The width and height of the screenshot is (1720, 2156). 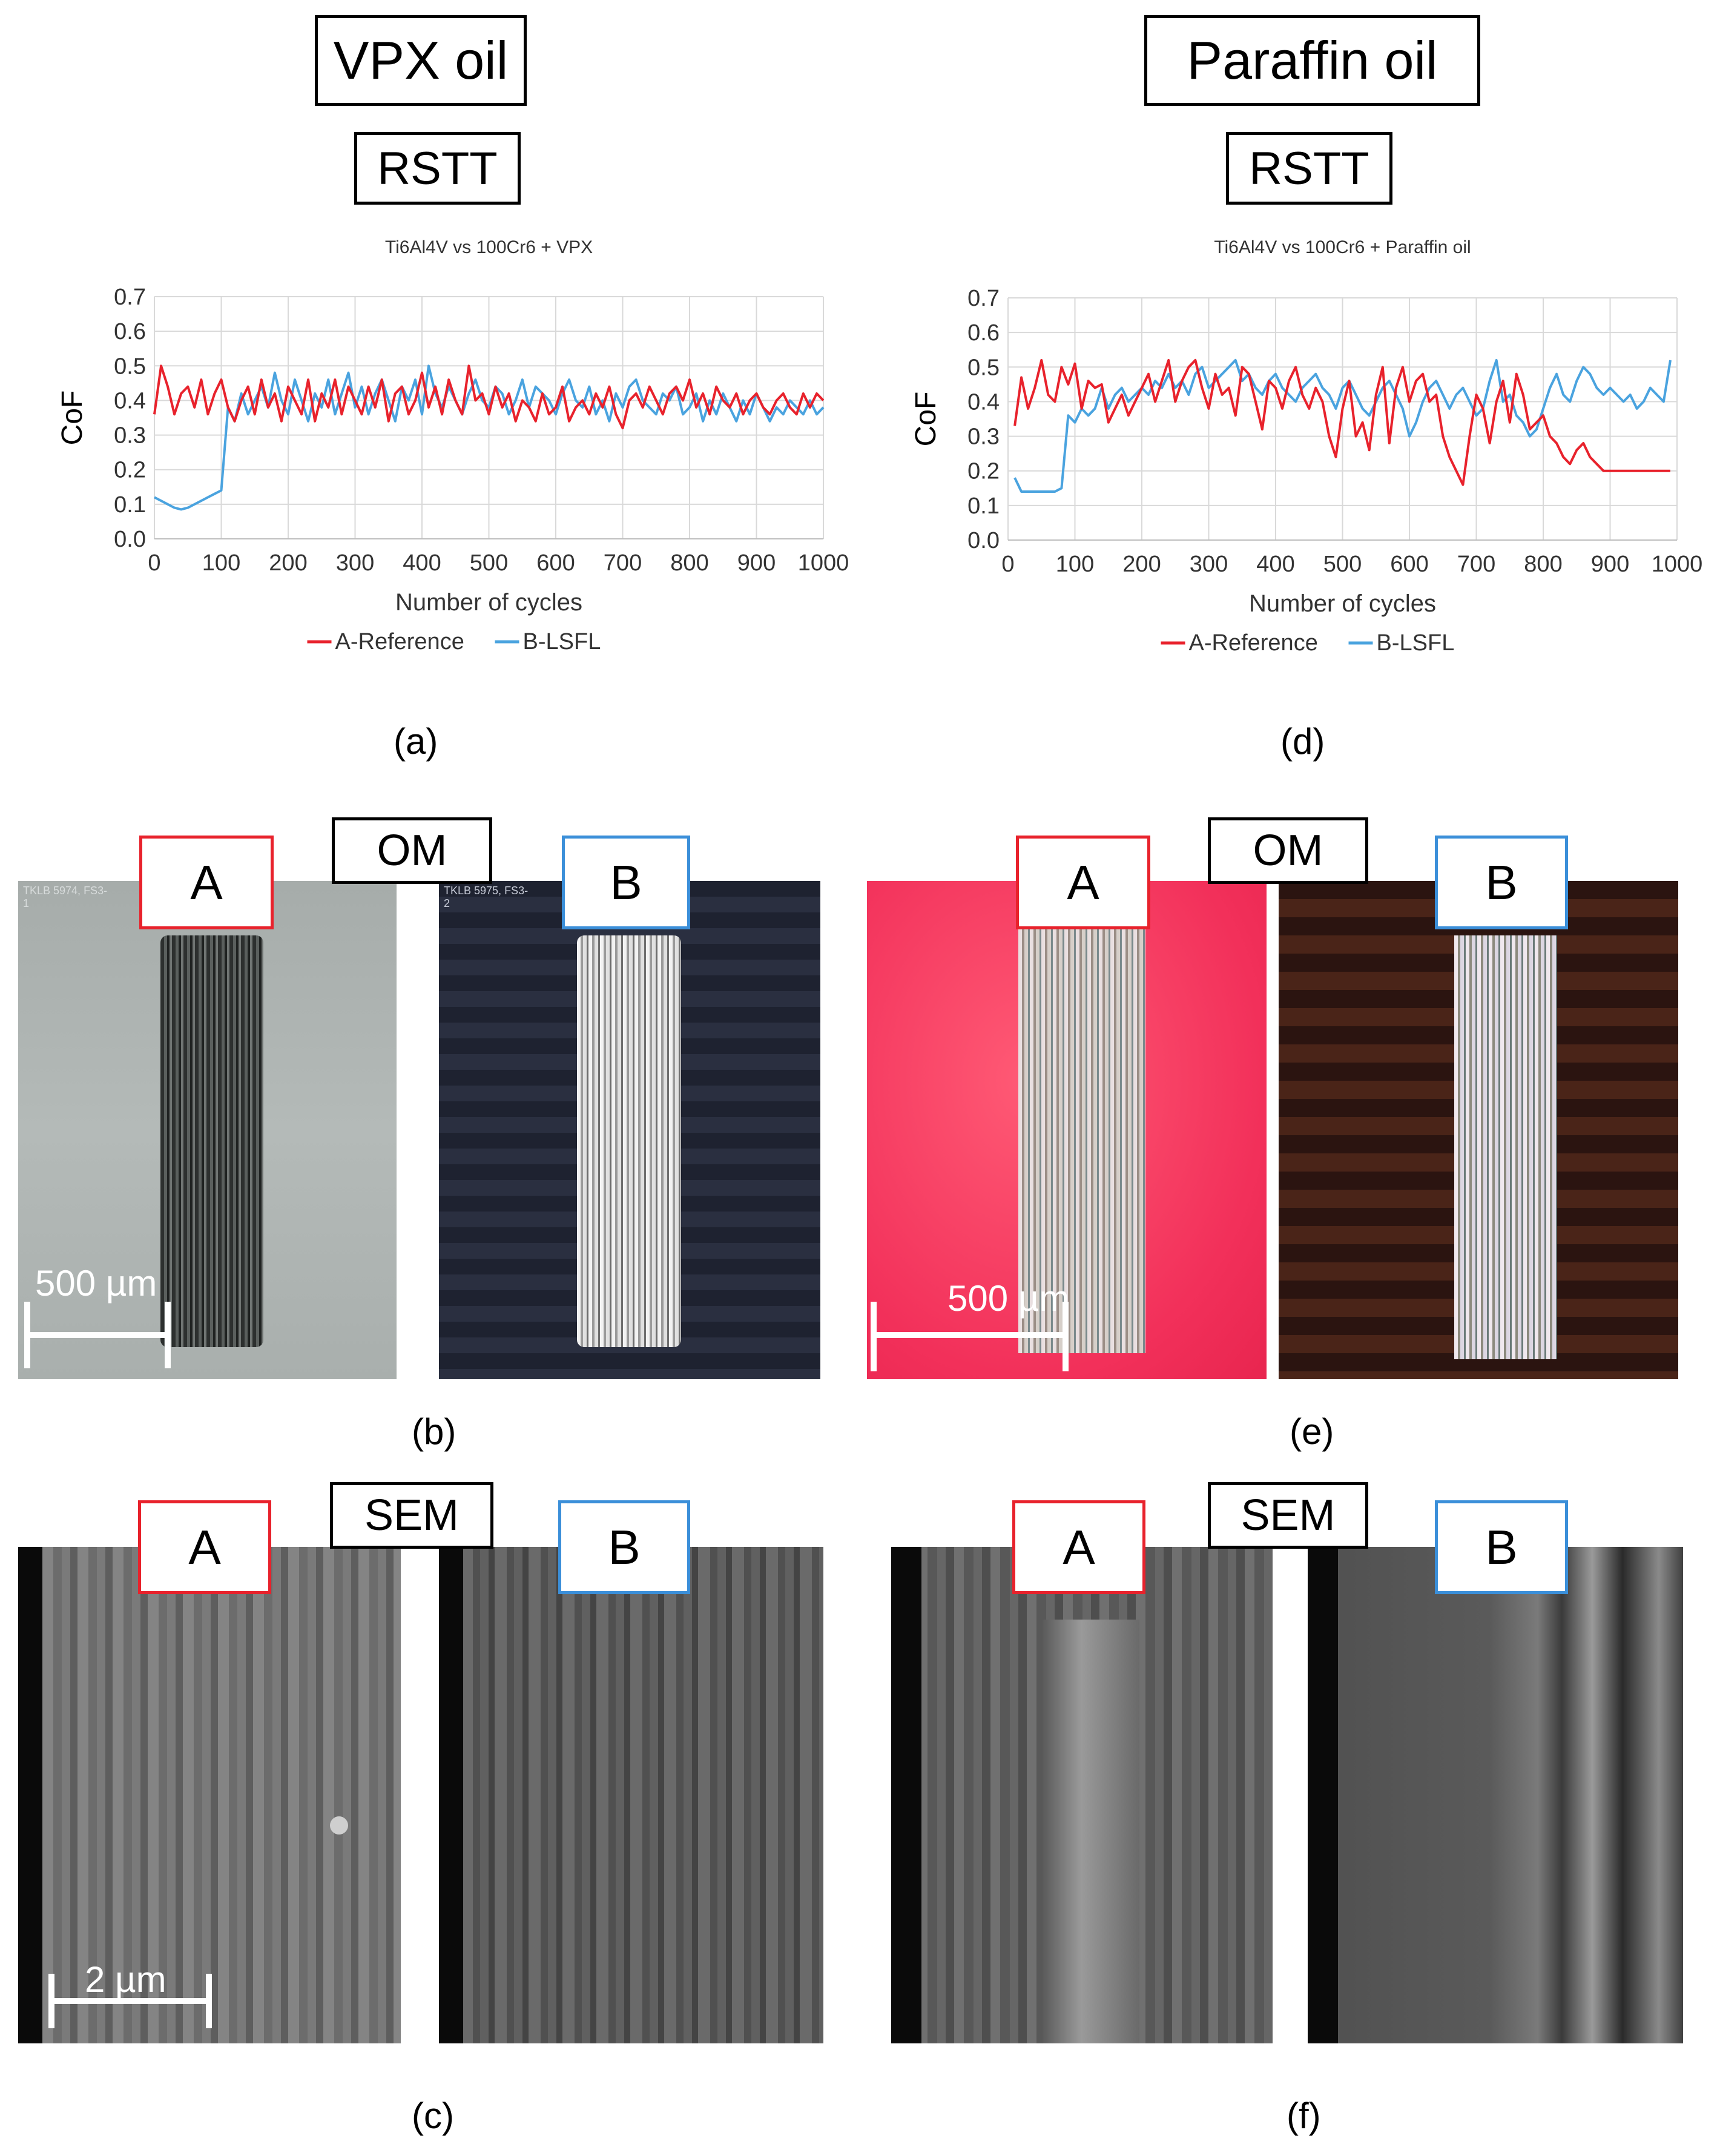 I want to click on om-micrograph-paraffin-lsfl, so click(x=1478, y=1130).